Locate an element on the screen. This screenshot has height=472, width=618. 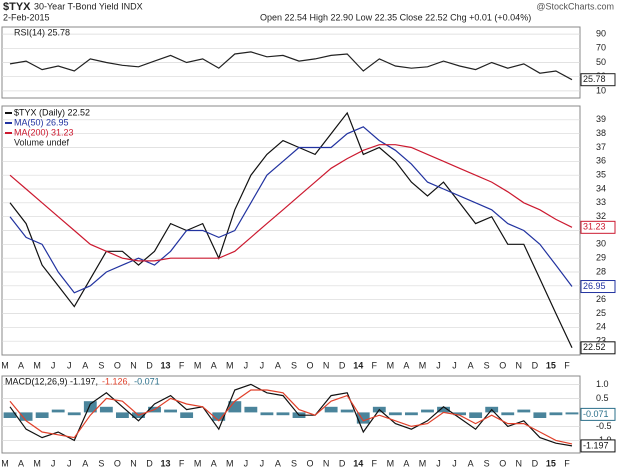
last-value-label: -1.197 is located at coordinates (596, 445).